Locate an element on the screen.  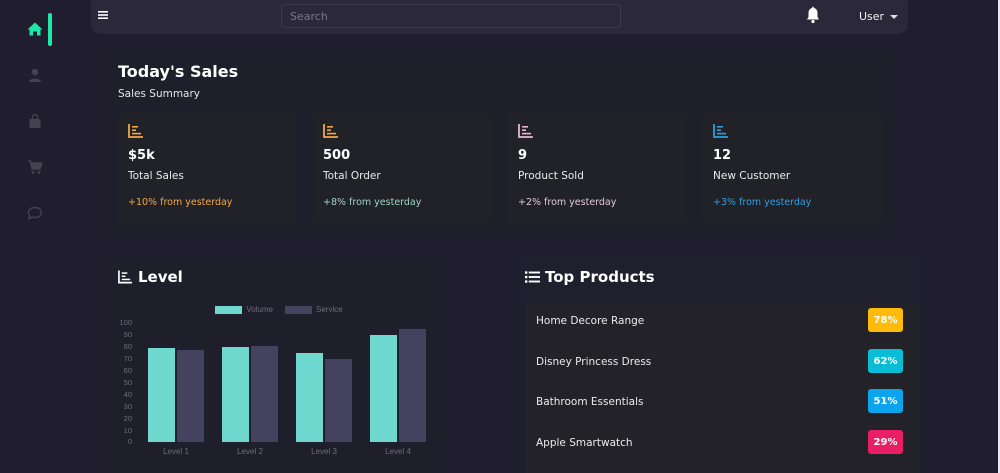
stat-label: Total Sales is located at coordinates (156, 176).